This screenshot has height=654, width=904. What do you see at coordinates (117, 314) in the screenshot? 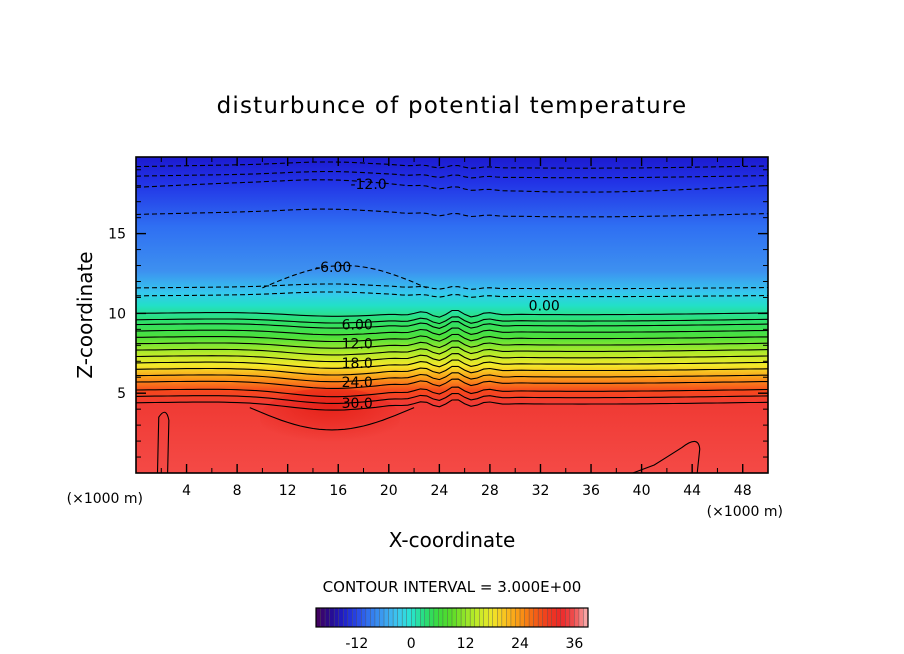
I see `y-tick-label: 10` at bounding box center [117, 314].